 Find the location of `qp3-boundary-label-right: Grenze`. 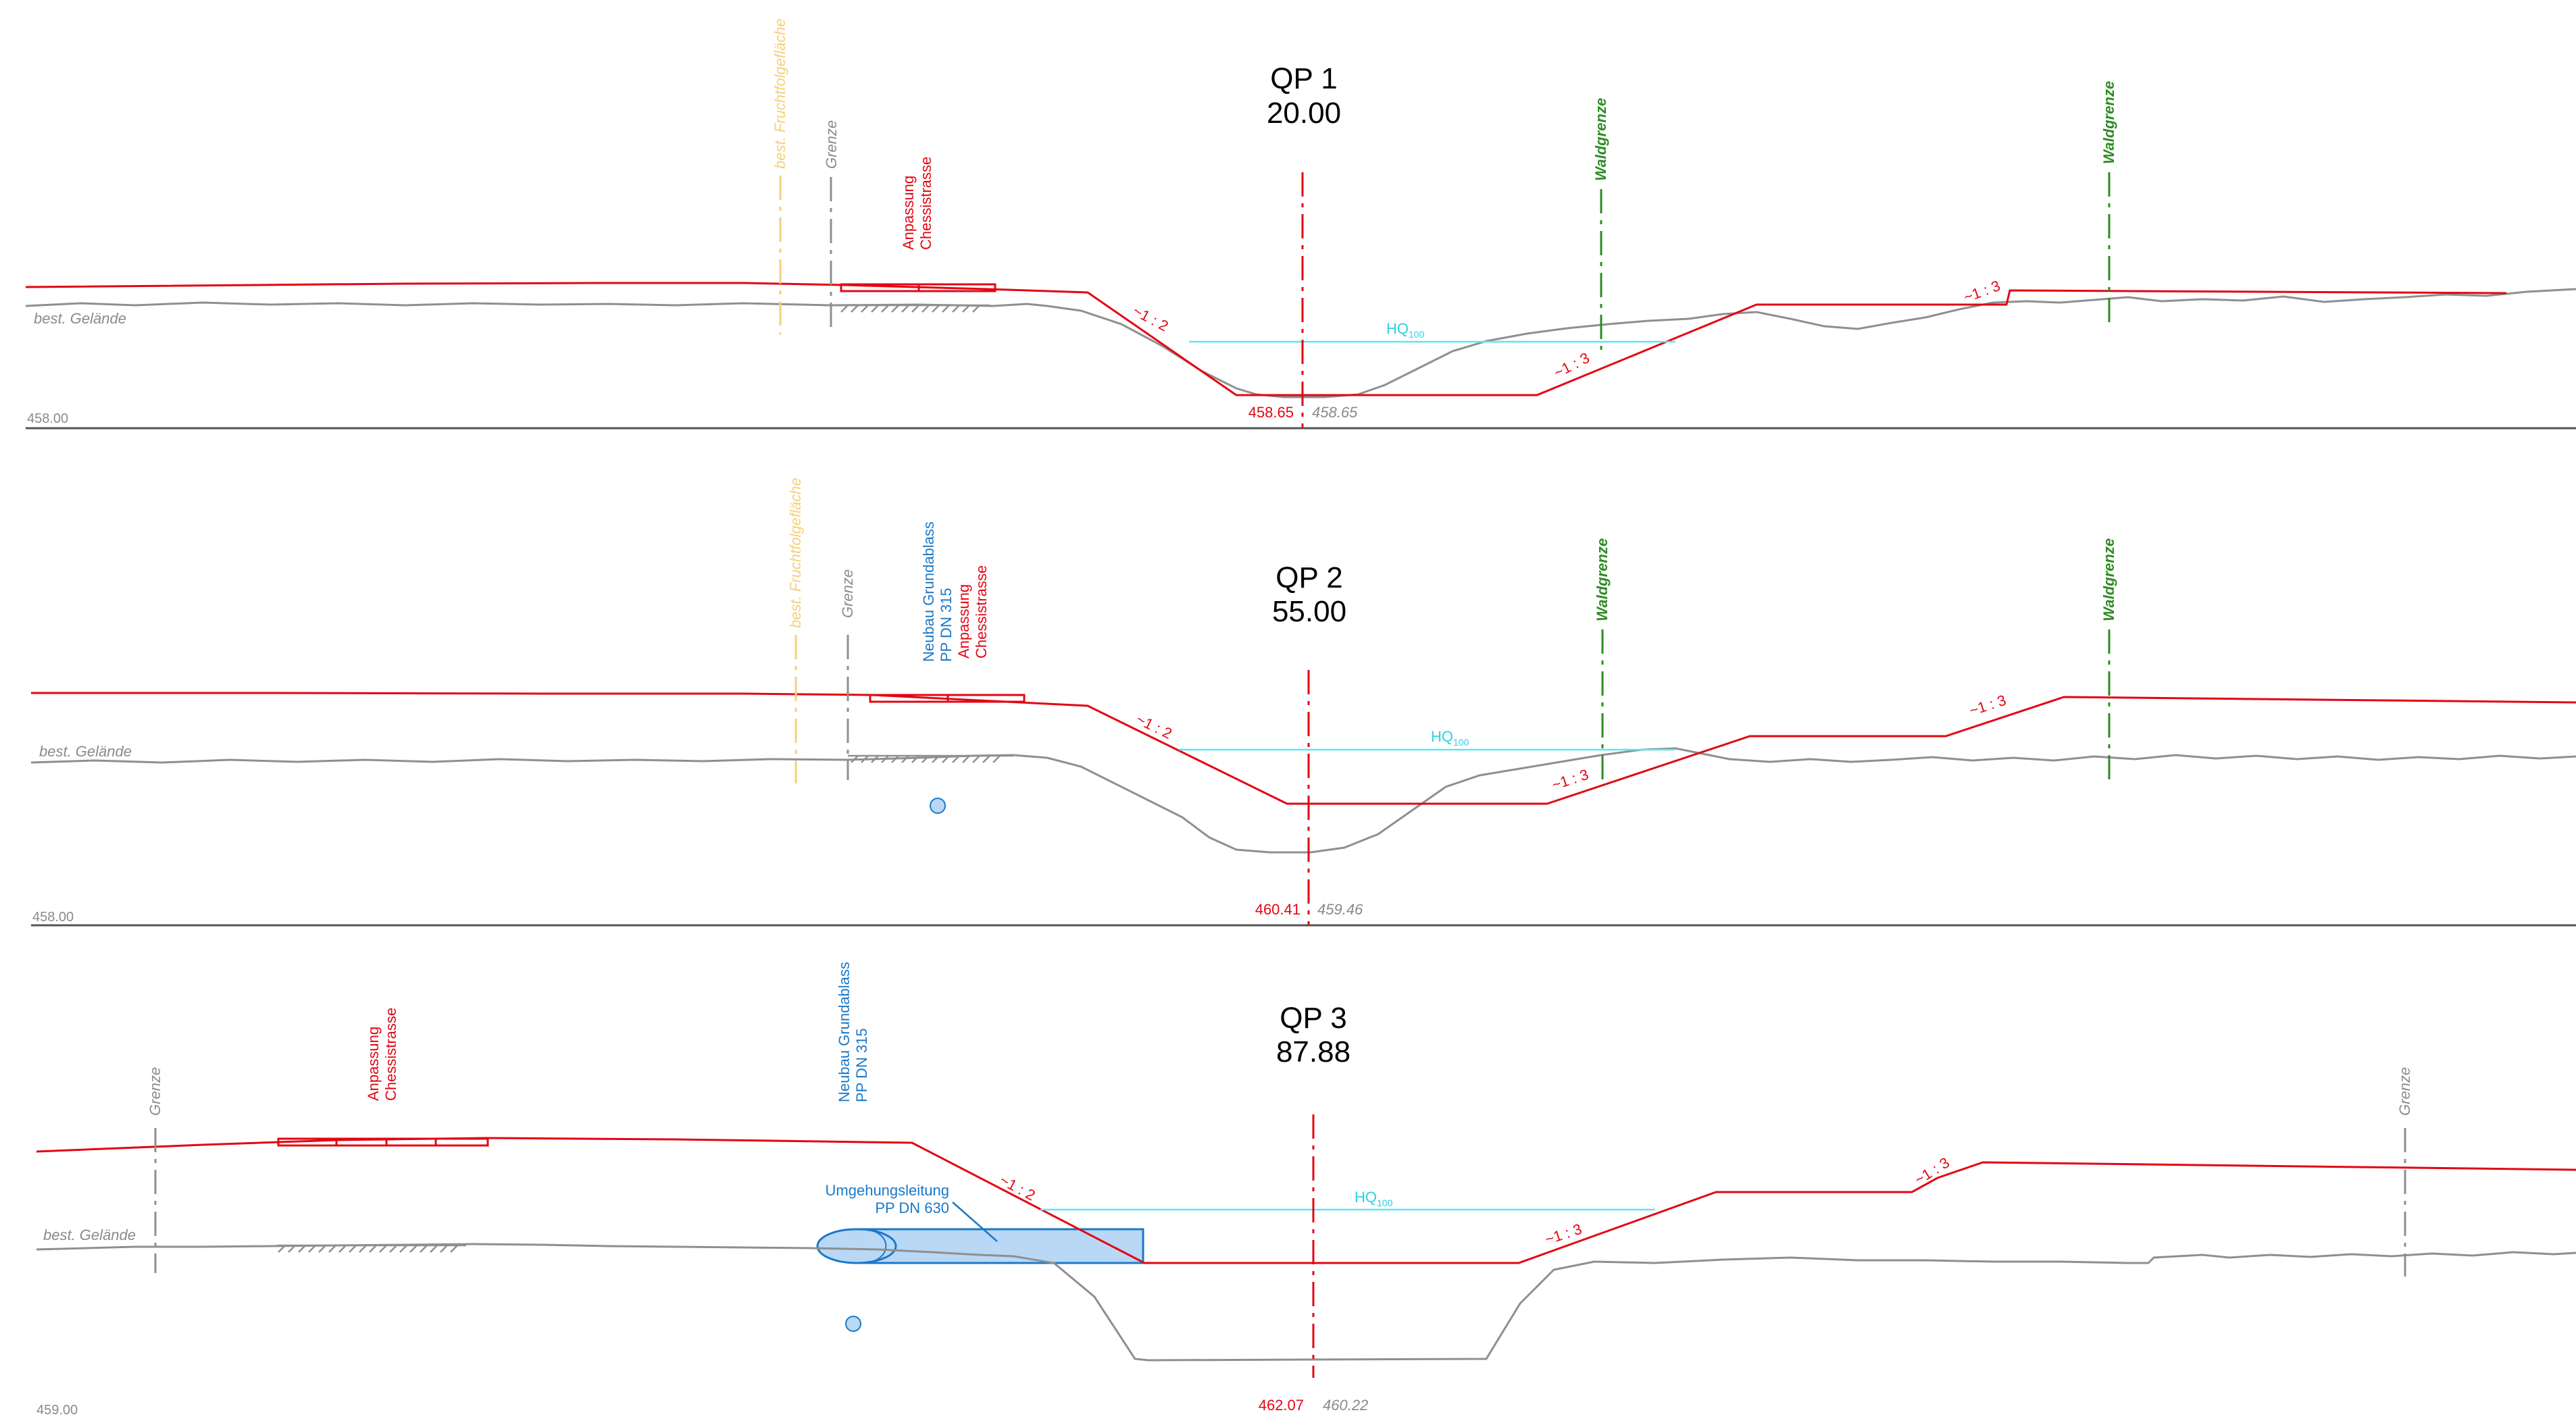

qp3-boundary-label-right: Grenze is located at coordinates (2404, 1091).